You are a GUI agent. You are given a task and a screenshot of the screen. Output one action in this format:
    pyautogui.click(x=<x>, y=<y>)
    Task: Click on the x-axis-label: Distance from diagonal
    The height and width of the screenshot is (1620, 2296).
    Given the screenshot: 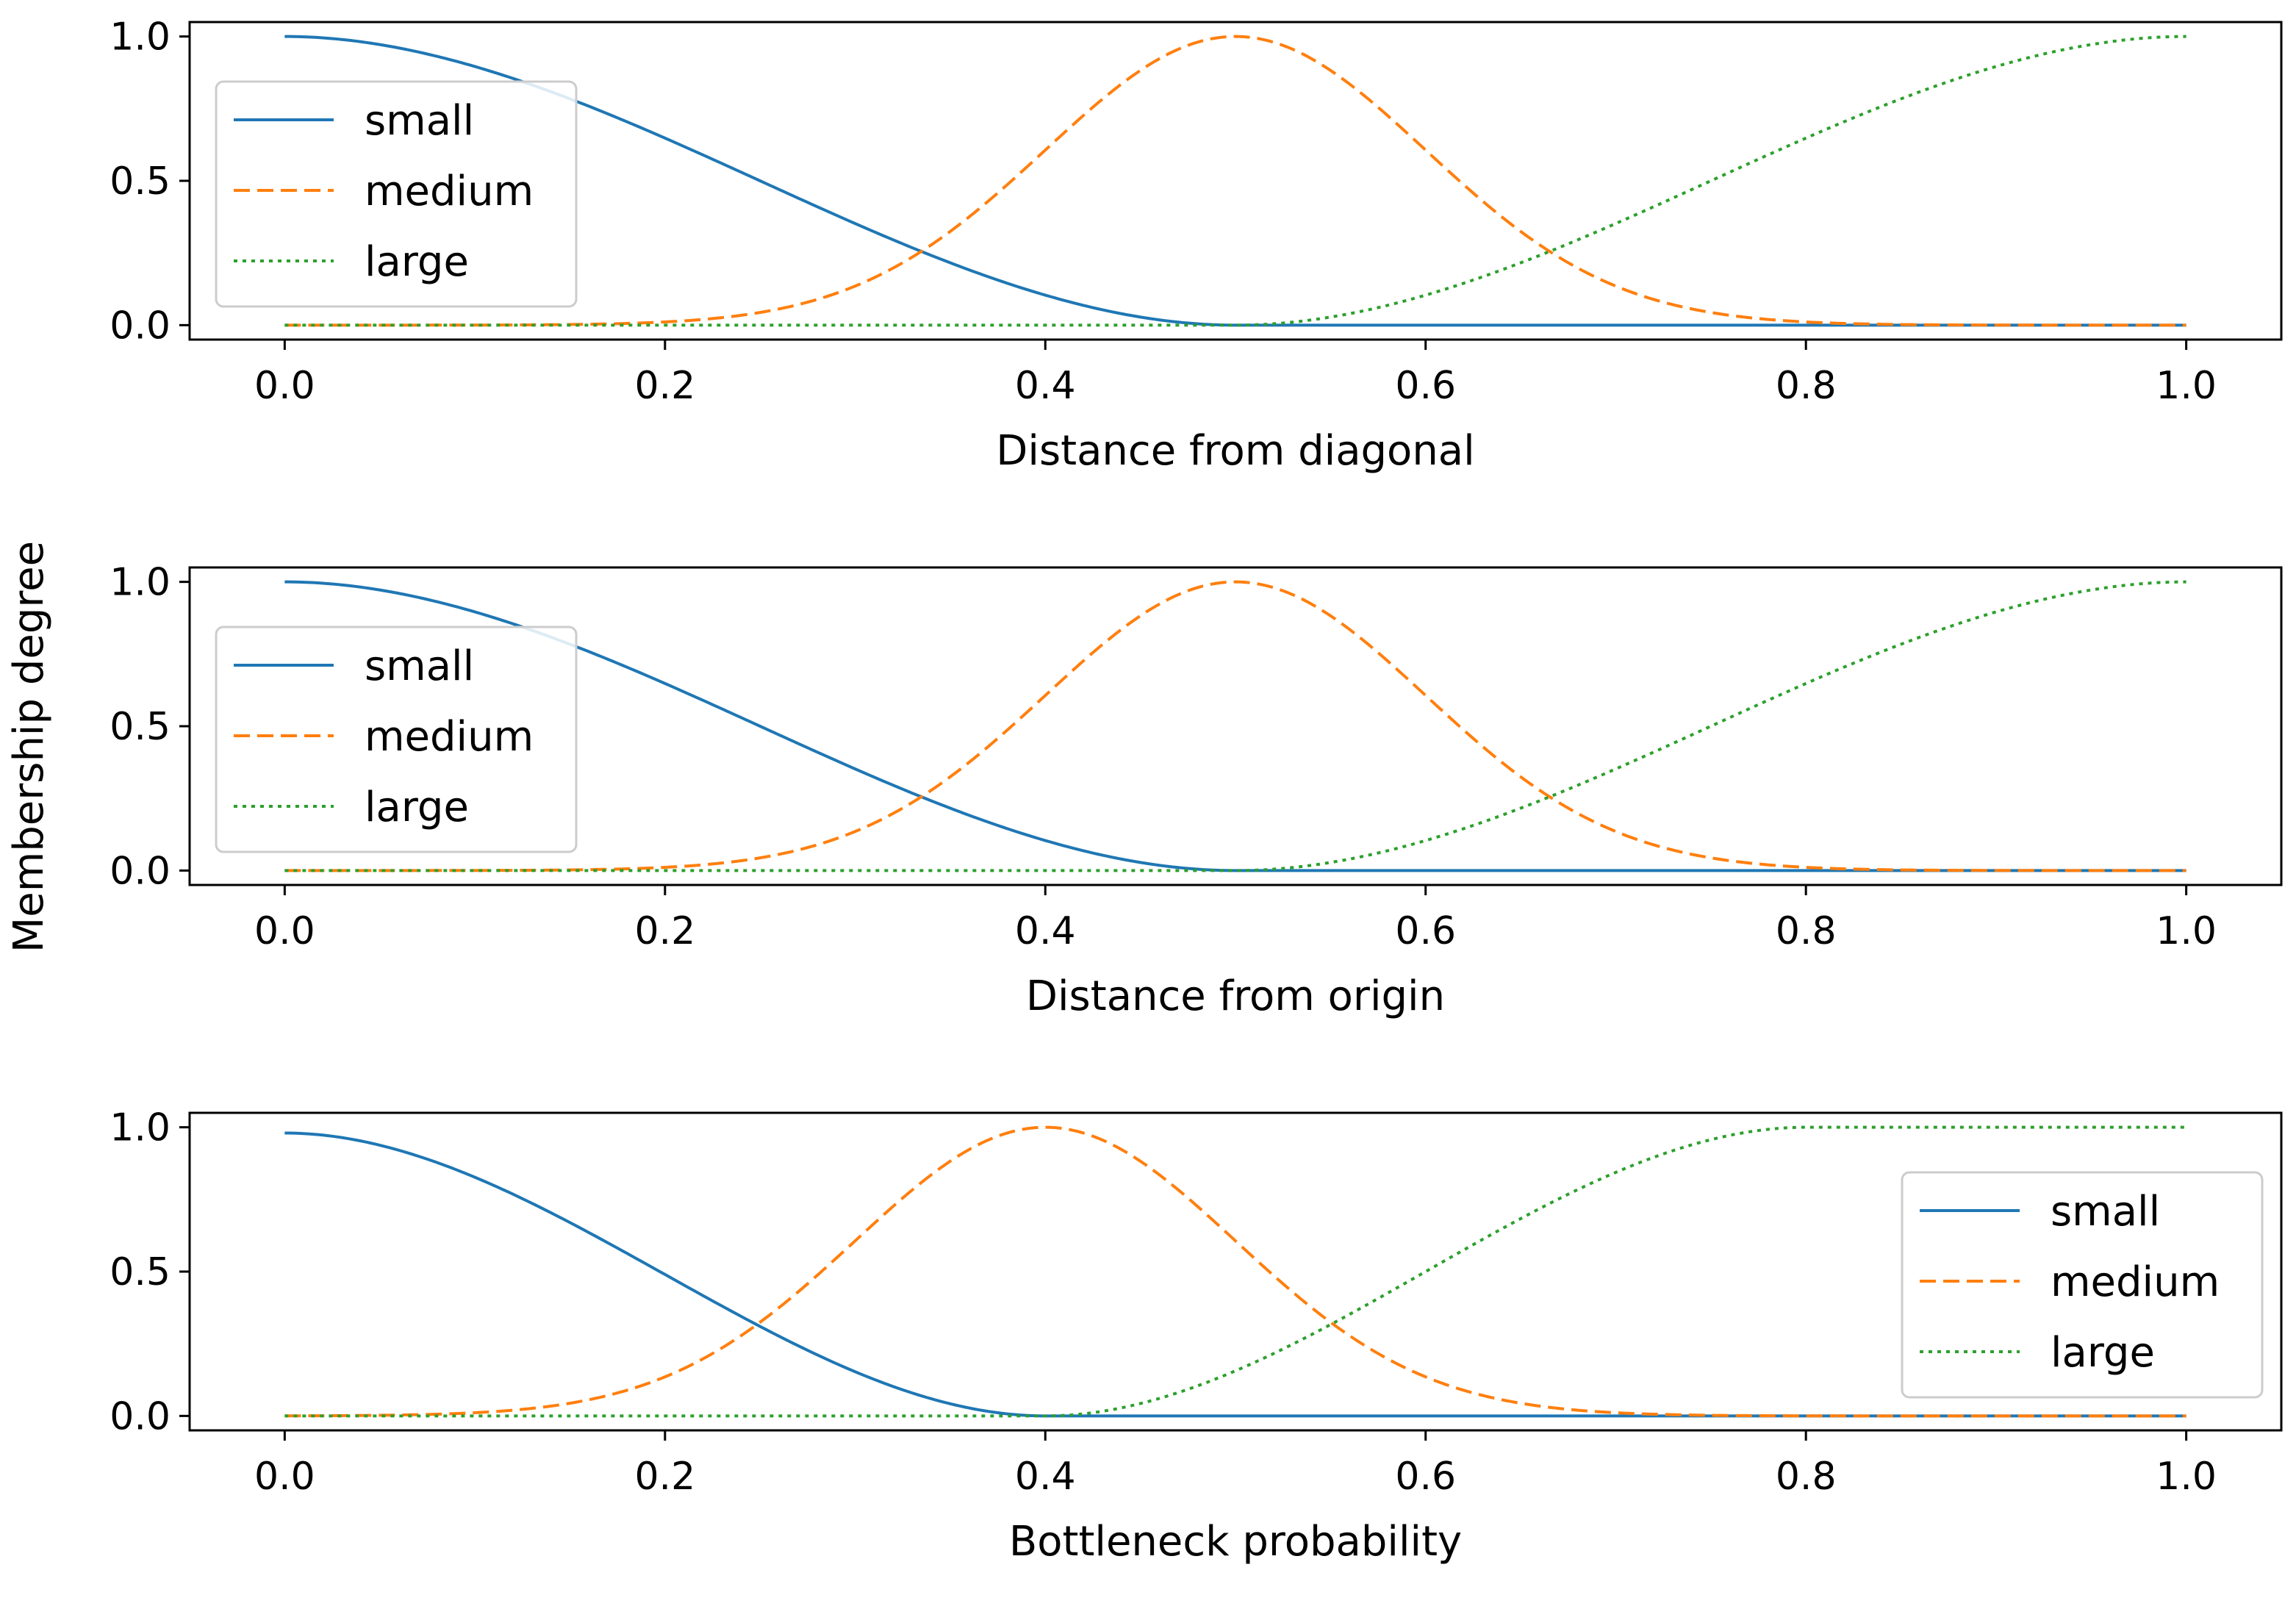 What is the action you would take?
    pyautogui.click(x=1235, y=451)
    